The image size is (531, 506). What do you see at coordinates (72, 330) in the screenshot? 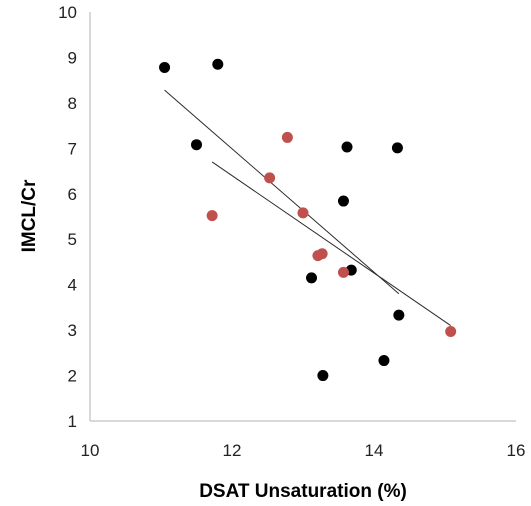
I see `y-tick-label: 3` at bounding box center [72, 330].